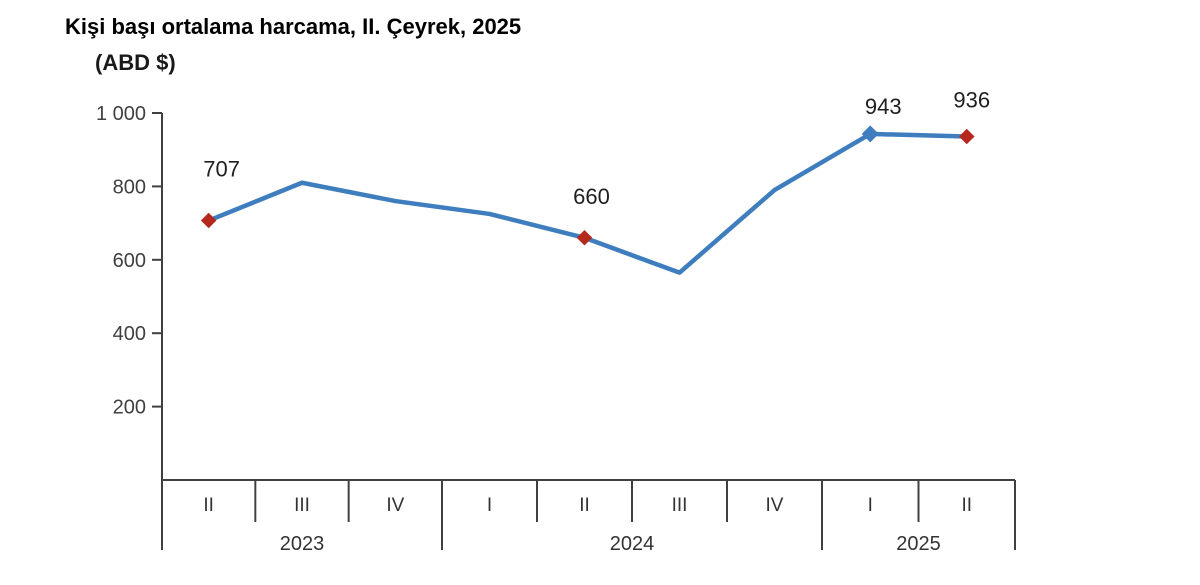  Describe the element at coordinates (971, 99) in the screenshot. I see `data-point-label: 936` at that location.